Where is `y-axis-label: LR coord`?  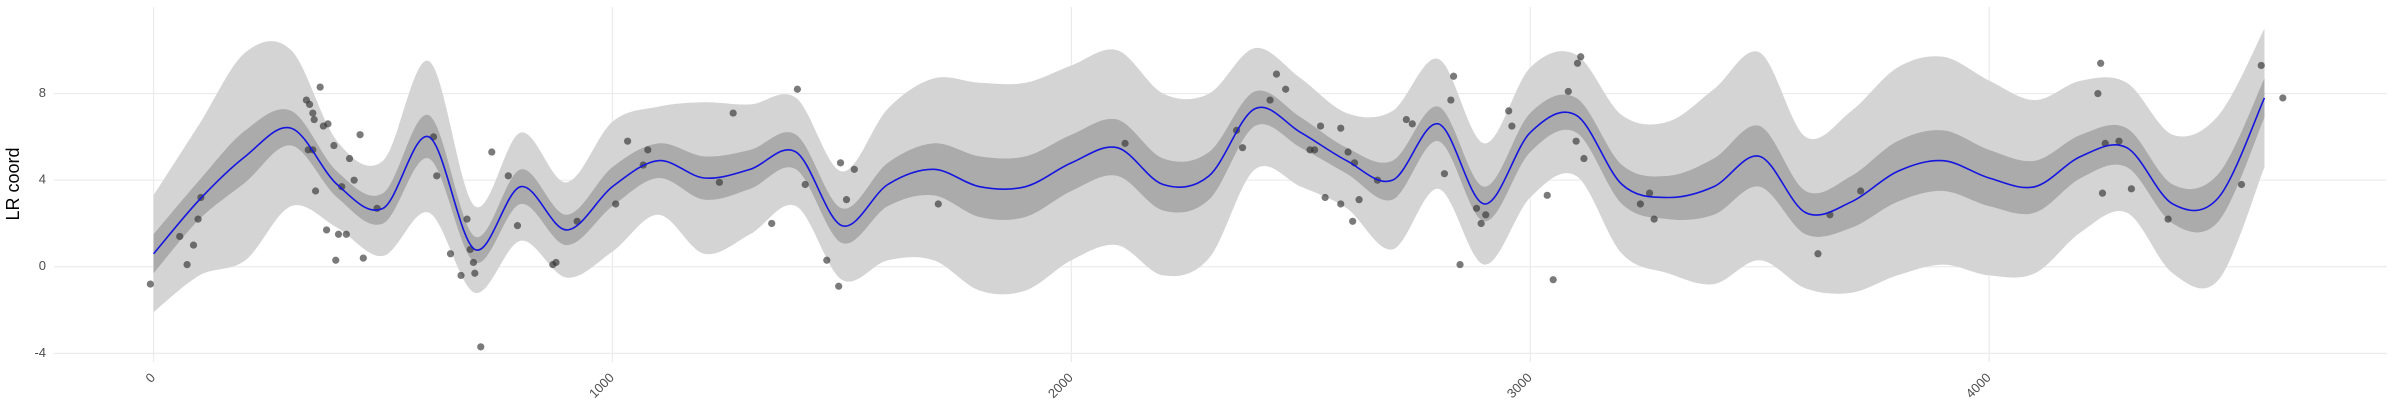 y-axis-label: LR coord is located at coordinates (13, 183).